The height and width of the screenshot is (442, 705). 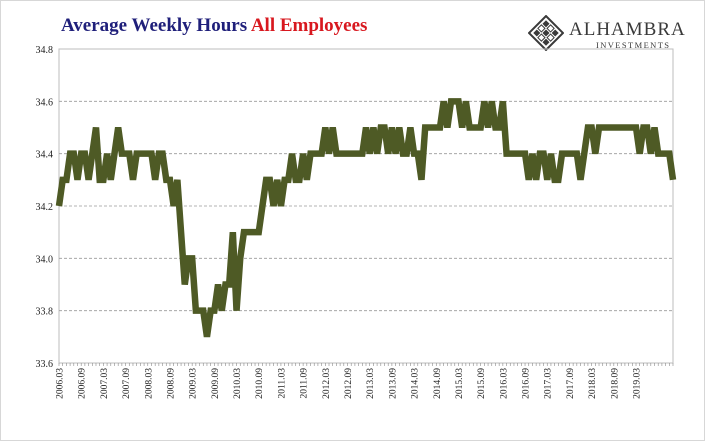 What do you see at coordinates (638, 383) in the screenshot?
I see `x-tick-label: 2019.03` at bounding box center [638, 383].